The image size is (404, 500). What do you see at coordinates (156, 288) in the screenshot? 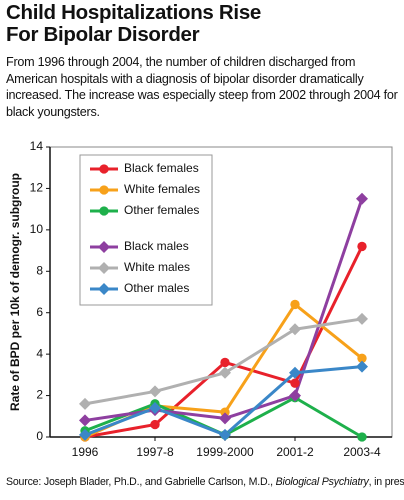
I see `legend-label: Other males` at bounding box center [156, 288].